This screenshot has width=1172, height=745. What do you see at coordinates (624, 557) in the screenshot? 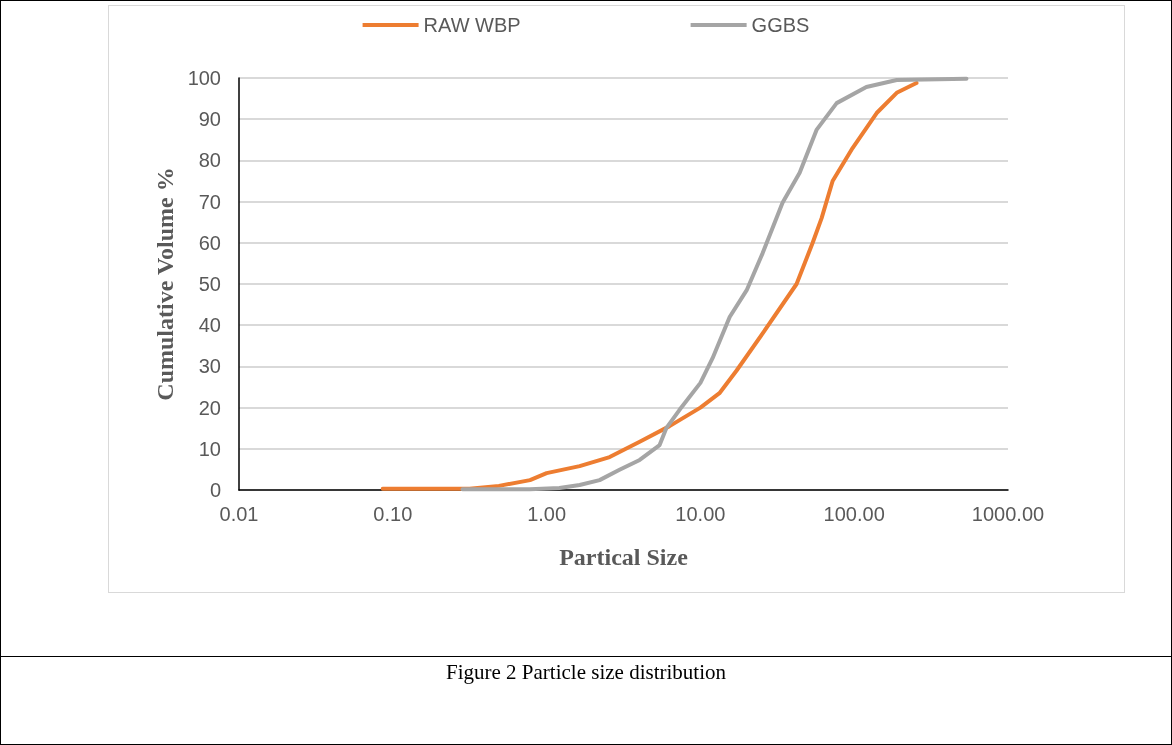
I see `x-axis-title: Partical Size` at bounding box center [624, 557].